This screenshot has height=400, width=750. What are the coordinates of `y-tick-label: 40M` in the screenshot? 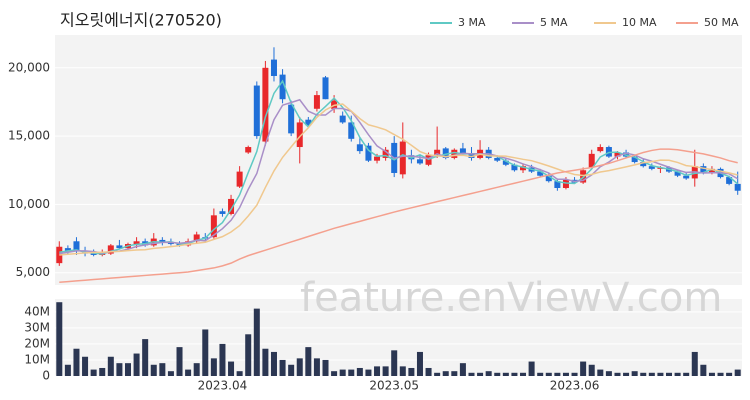 It's located at (37, 311).